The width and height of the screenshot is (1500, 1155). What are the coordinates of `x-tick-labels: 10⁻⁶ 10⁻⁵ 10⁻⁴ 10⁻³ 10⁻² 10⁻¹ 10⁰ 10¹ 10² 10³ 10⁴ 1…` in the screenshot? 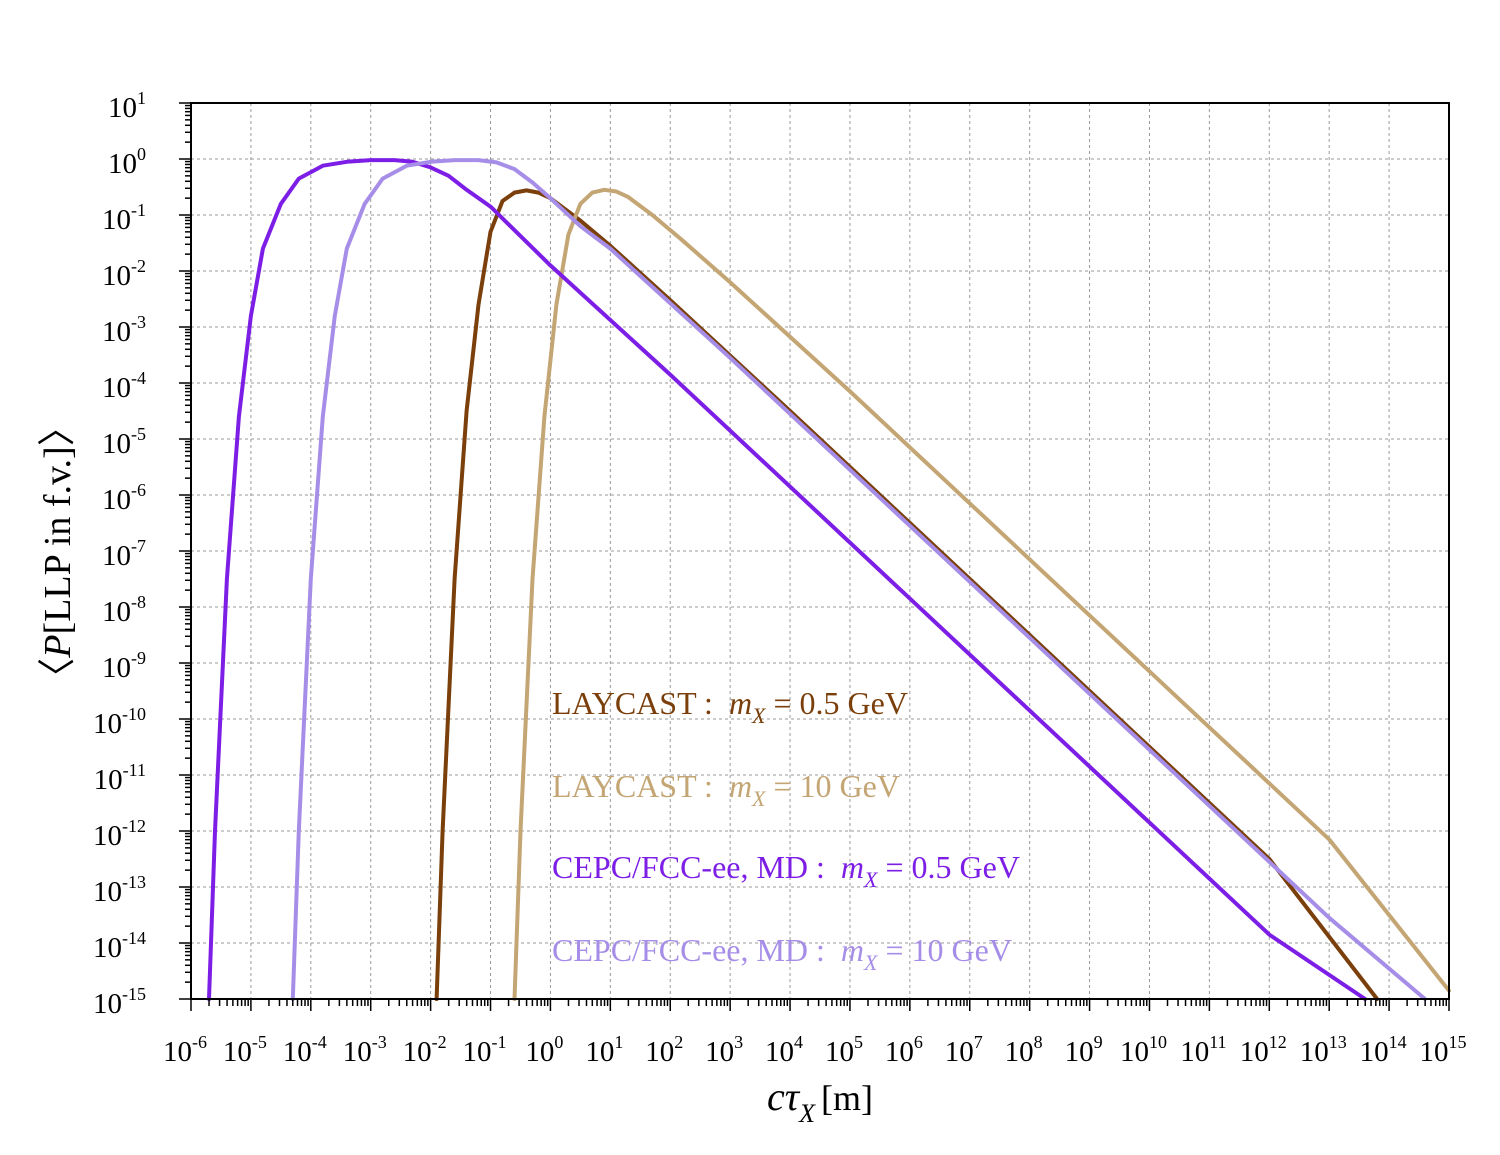 It's located at (815, 1050).